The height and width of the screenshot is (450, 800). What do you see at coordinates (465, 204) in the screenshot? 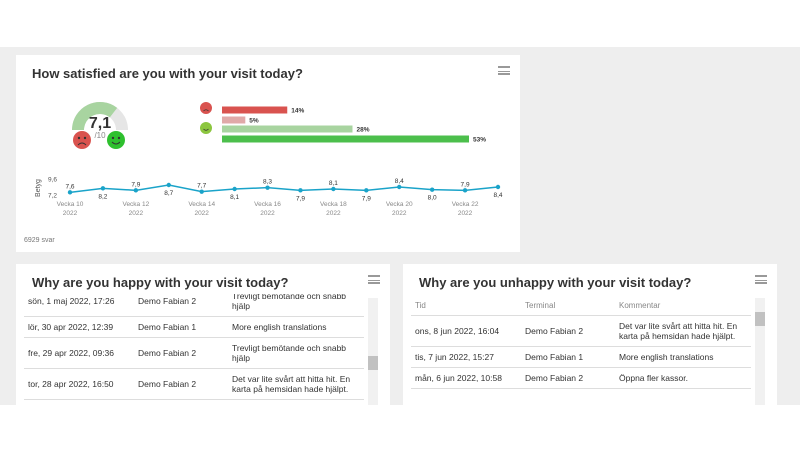
I see `x-tick-label: Vecka 22` at bounding box center [465, 204].